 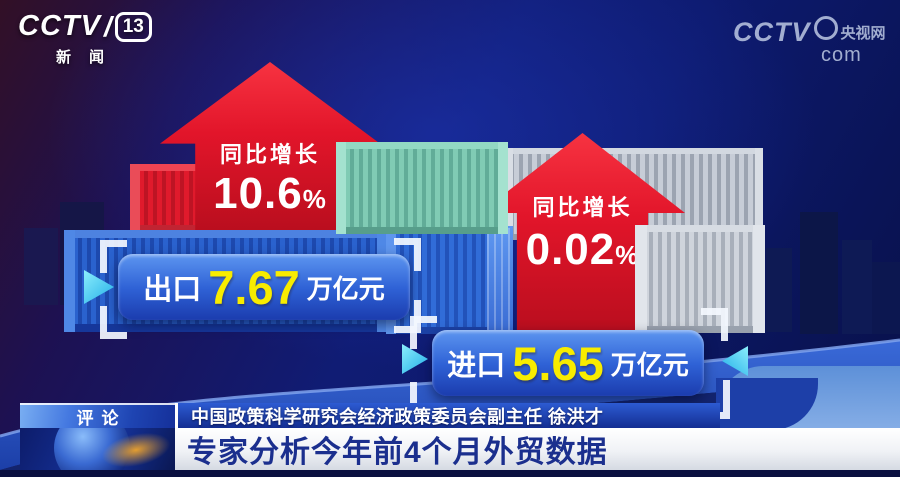 What do you see at coordinates (113, 256) in the screenshot?
I see `export-bracket-tl` at bounding box center [113, 256].